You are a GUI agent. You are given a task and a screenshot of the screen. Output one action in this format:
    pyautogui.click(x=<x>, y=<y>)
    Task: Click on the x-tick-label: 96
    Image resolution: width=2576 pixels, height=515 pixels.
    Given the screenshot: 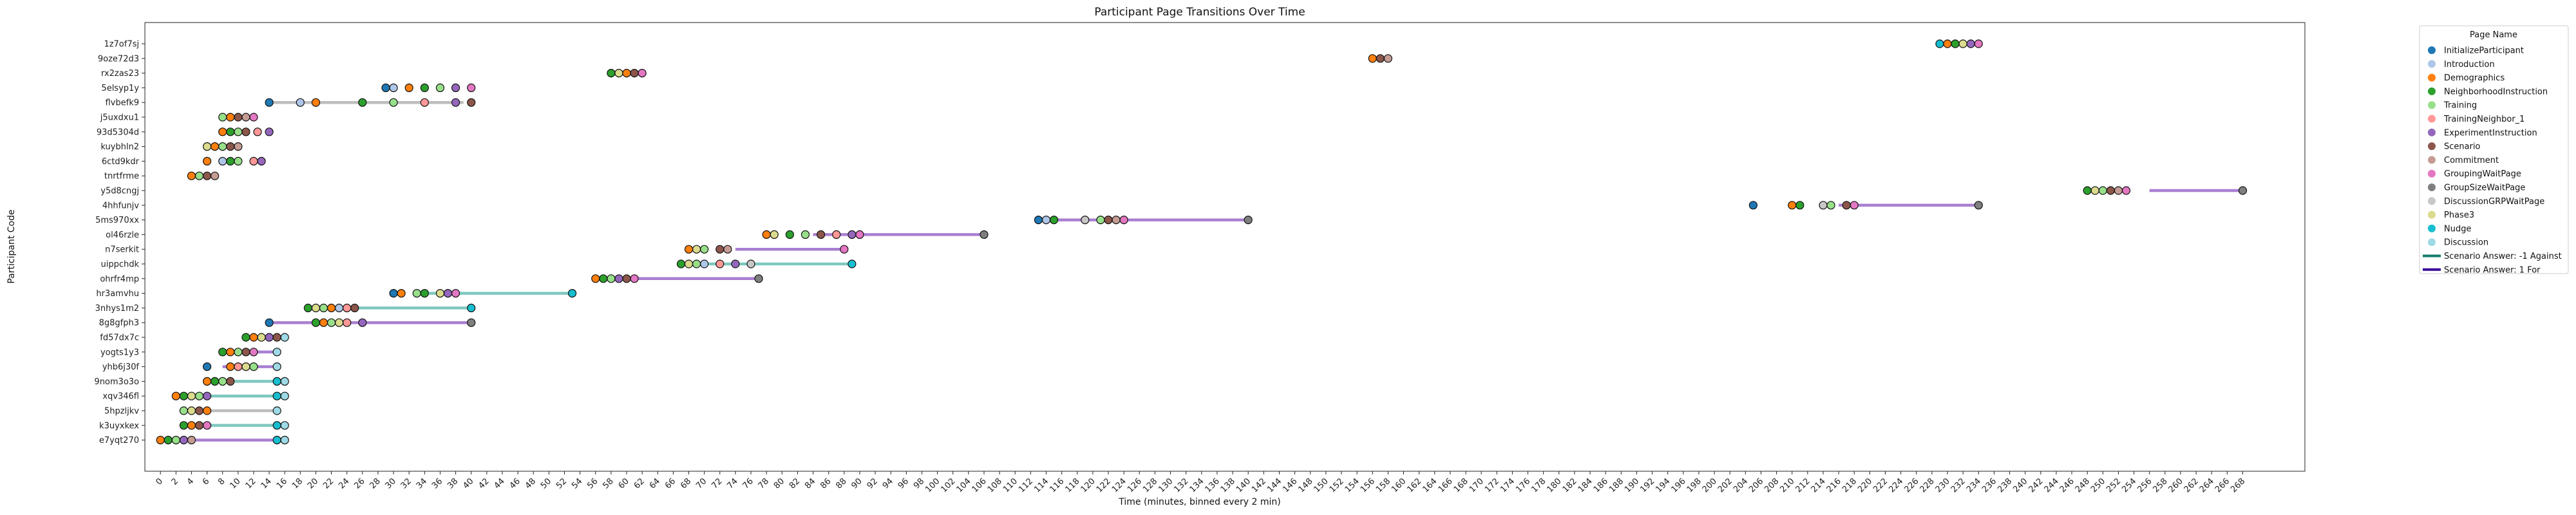 What is the action you would take?
    pyautogui.click(x=904, y=484)
    